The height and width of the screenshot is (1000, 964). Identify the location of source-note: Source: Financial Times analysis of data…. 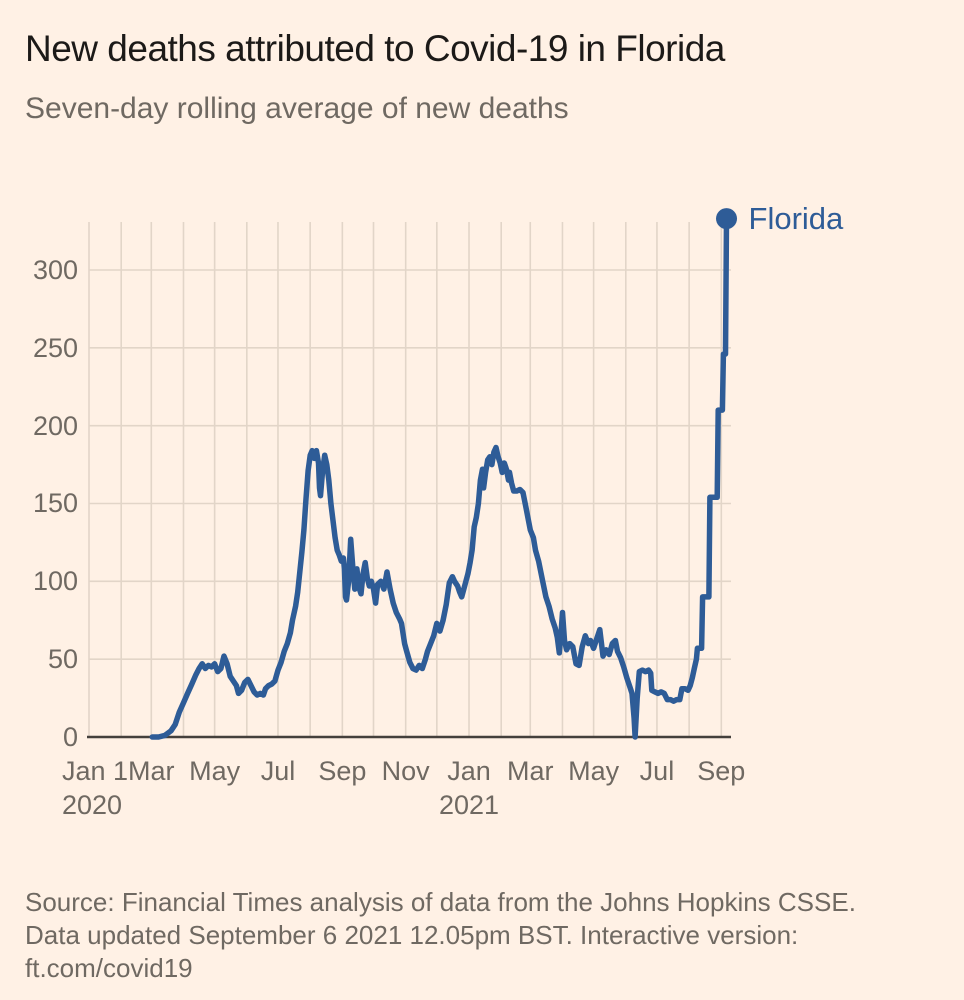
(440, 902).